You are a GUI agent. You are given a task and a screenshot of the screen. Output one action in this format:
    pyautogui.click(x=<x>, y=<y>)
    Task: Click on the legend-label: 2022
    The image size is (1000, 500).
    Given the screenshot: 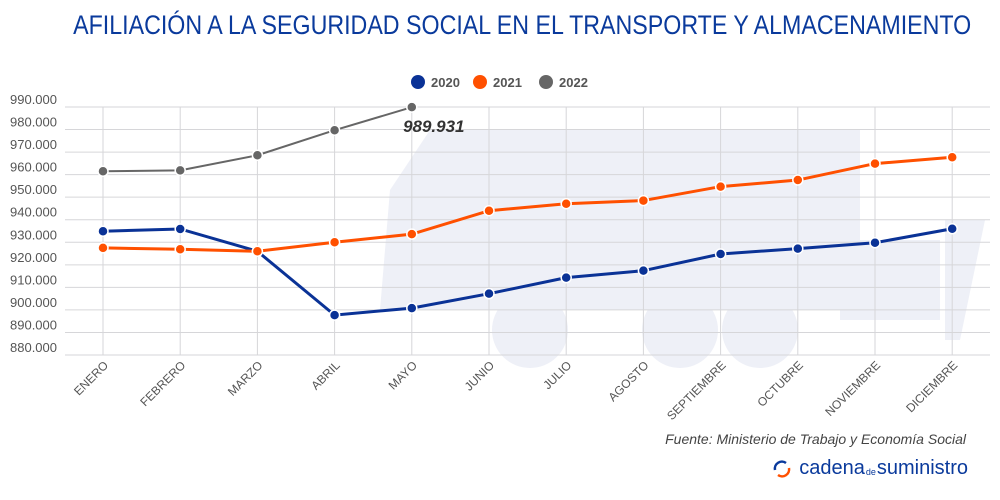 What is the action you would take?
    pyautogui.click(x=573, y=82)
    